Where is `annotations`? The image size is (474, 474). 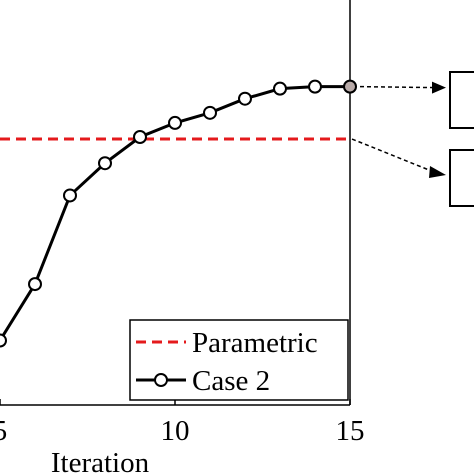
annotations is located at coordinates (412, 139).